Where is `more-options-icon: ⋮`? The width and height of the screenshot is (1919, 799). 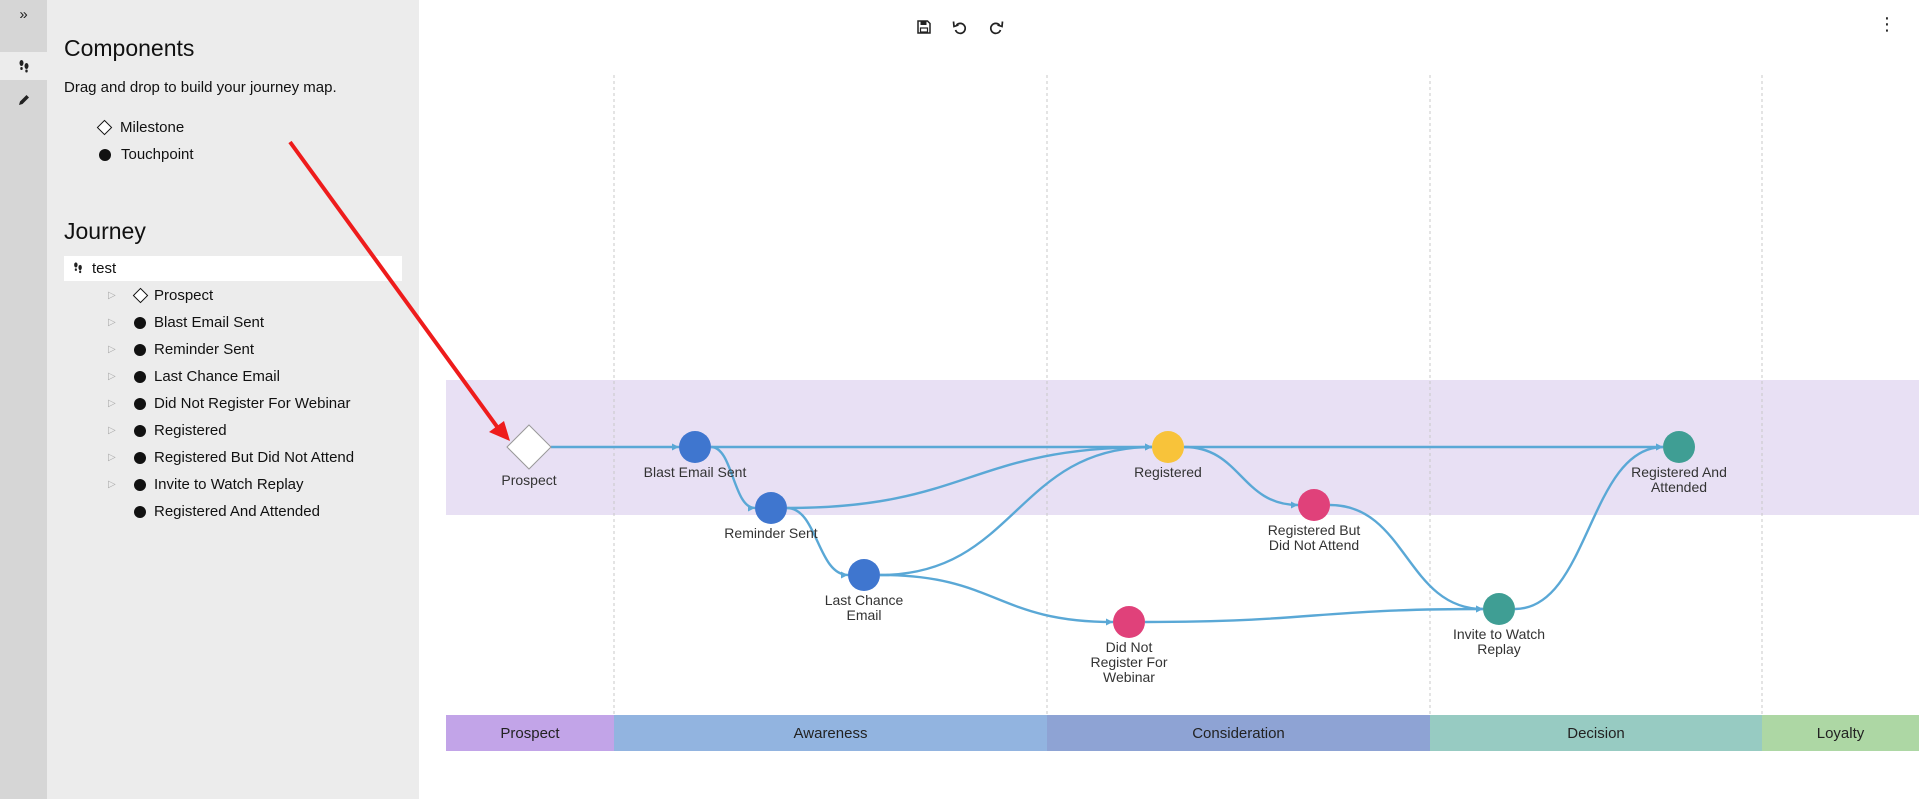
more-options-icon: ⋮ is located at coordinates (1887, 24).